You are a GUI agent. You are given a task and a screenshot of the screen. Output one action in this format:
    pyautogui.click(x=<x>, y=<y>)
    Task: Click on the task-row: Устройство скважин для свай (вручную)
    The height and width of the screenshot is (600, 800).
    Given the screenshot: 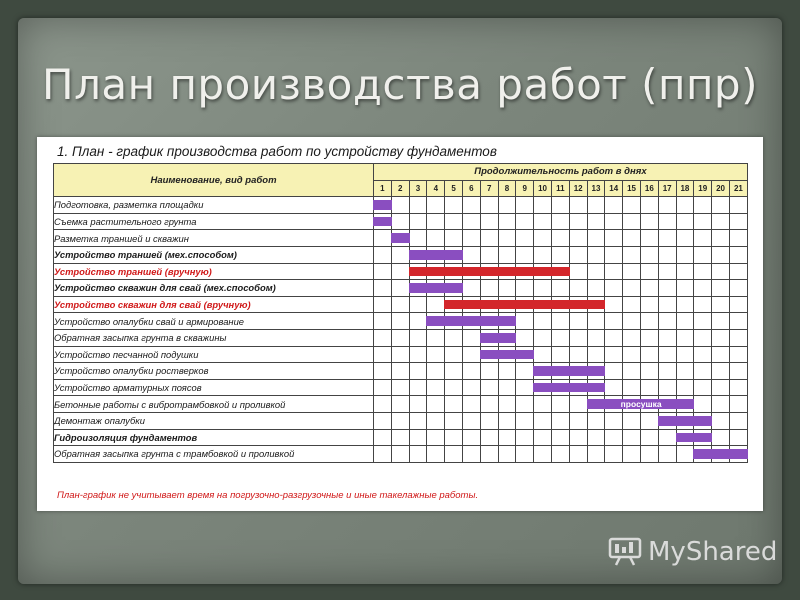 What is the action you would take?
    pyautogui.click(x=400, y=304)
    